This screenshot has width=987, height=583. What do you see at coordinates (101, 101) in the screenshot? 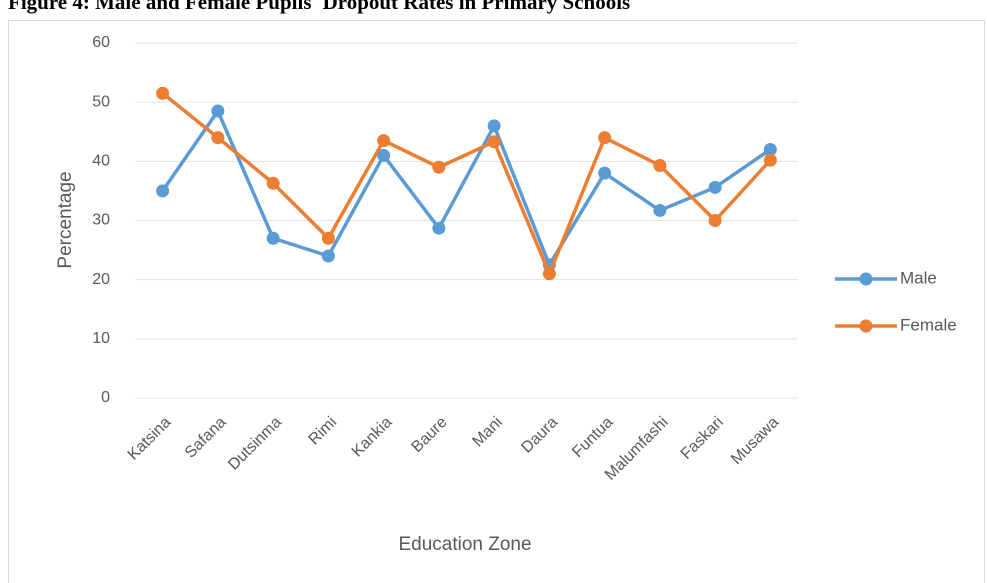
I see `y-tick-label: 50` at bounding box center [101, 101].